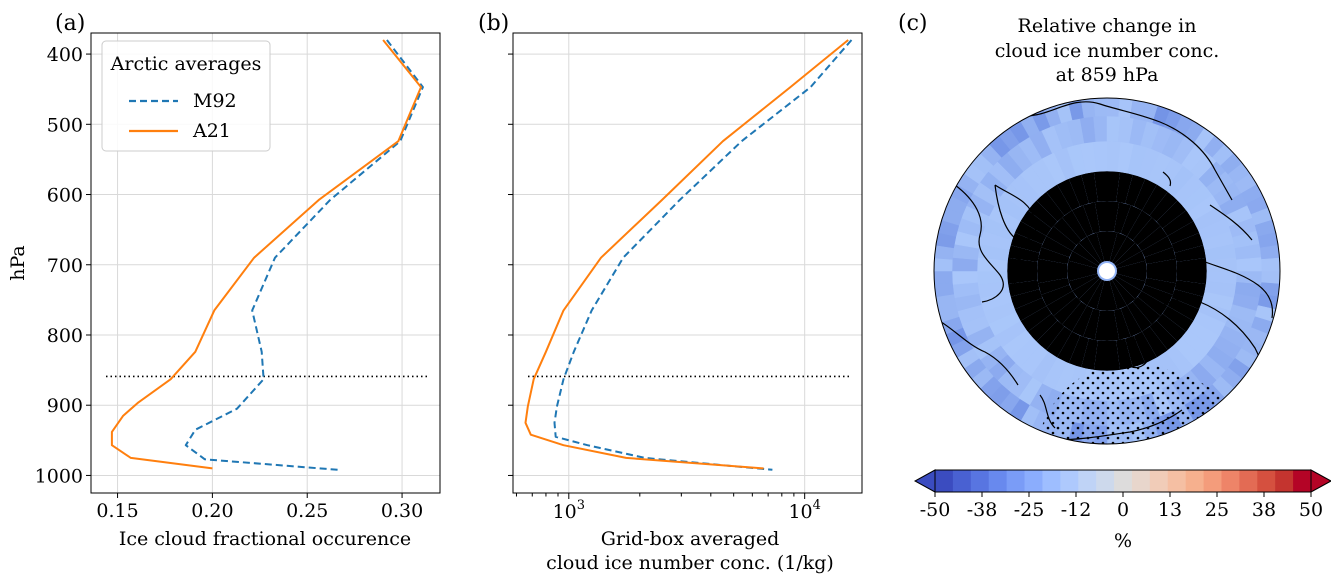 Image resolution: width=1331 pixels, height=575 pixels. Describe the element at coordinates (1123, 510) in the screenshot. I see `colorbar-tick-label: 0` at that location.